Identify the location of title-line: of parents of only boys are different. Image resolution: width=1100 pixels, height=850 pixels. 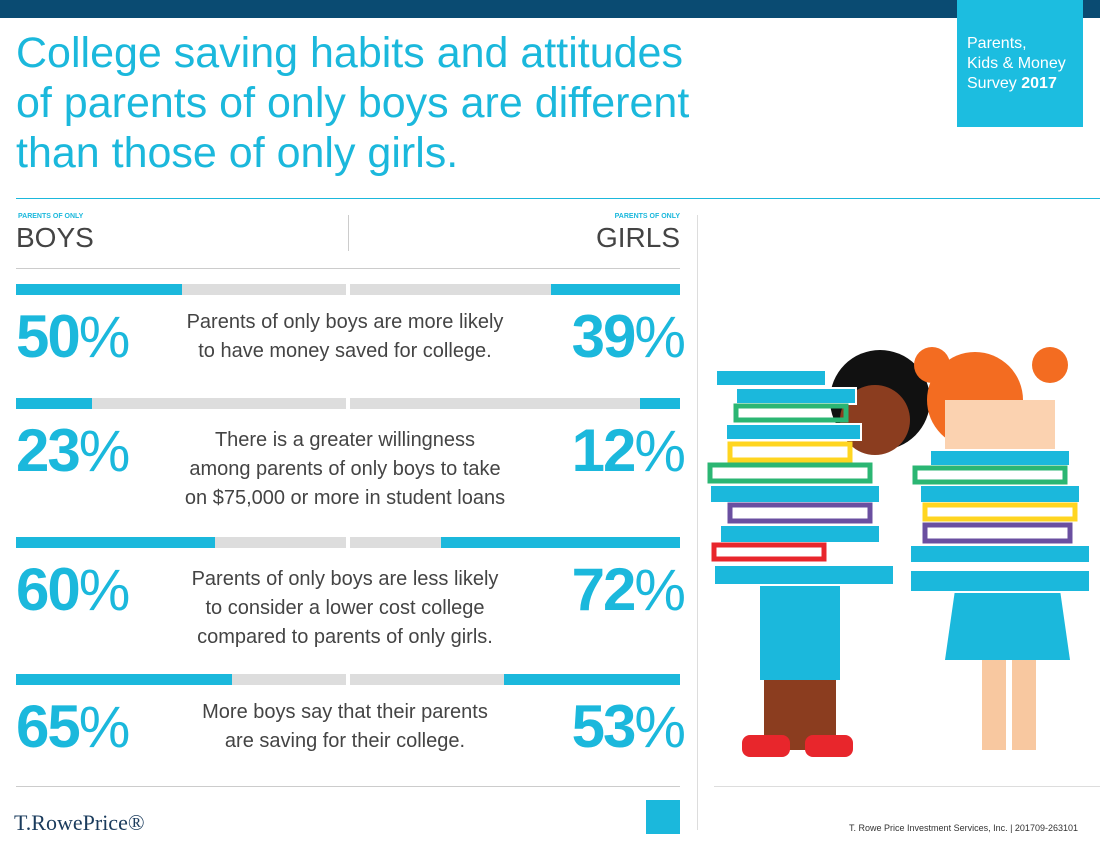
(353, 103).